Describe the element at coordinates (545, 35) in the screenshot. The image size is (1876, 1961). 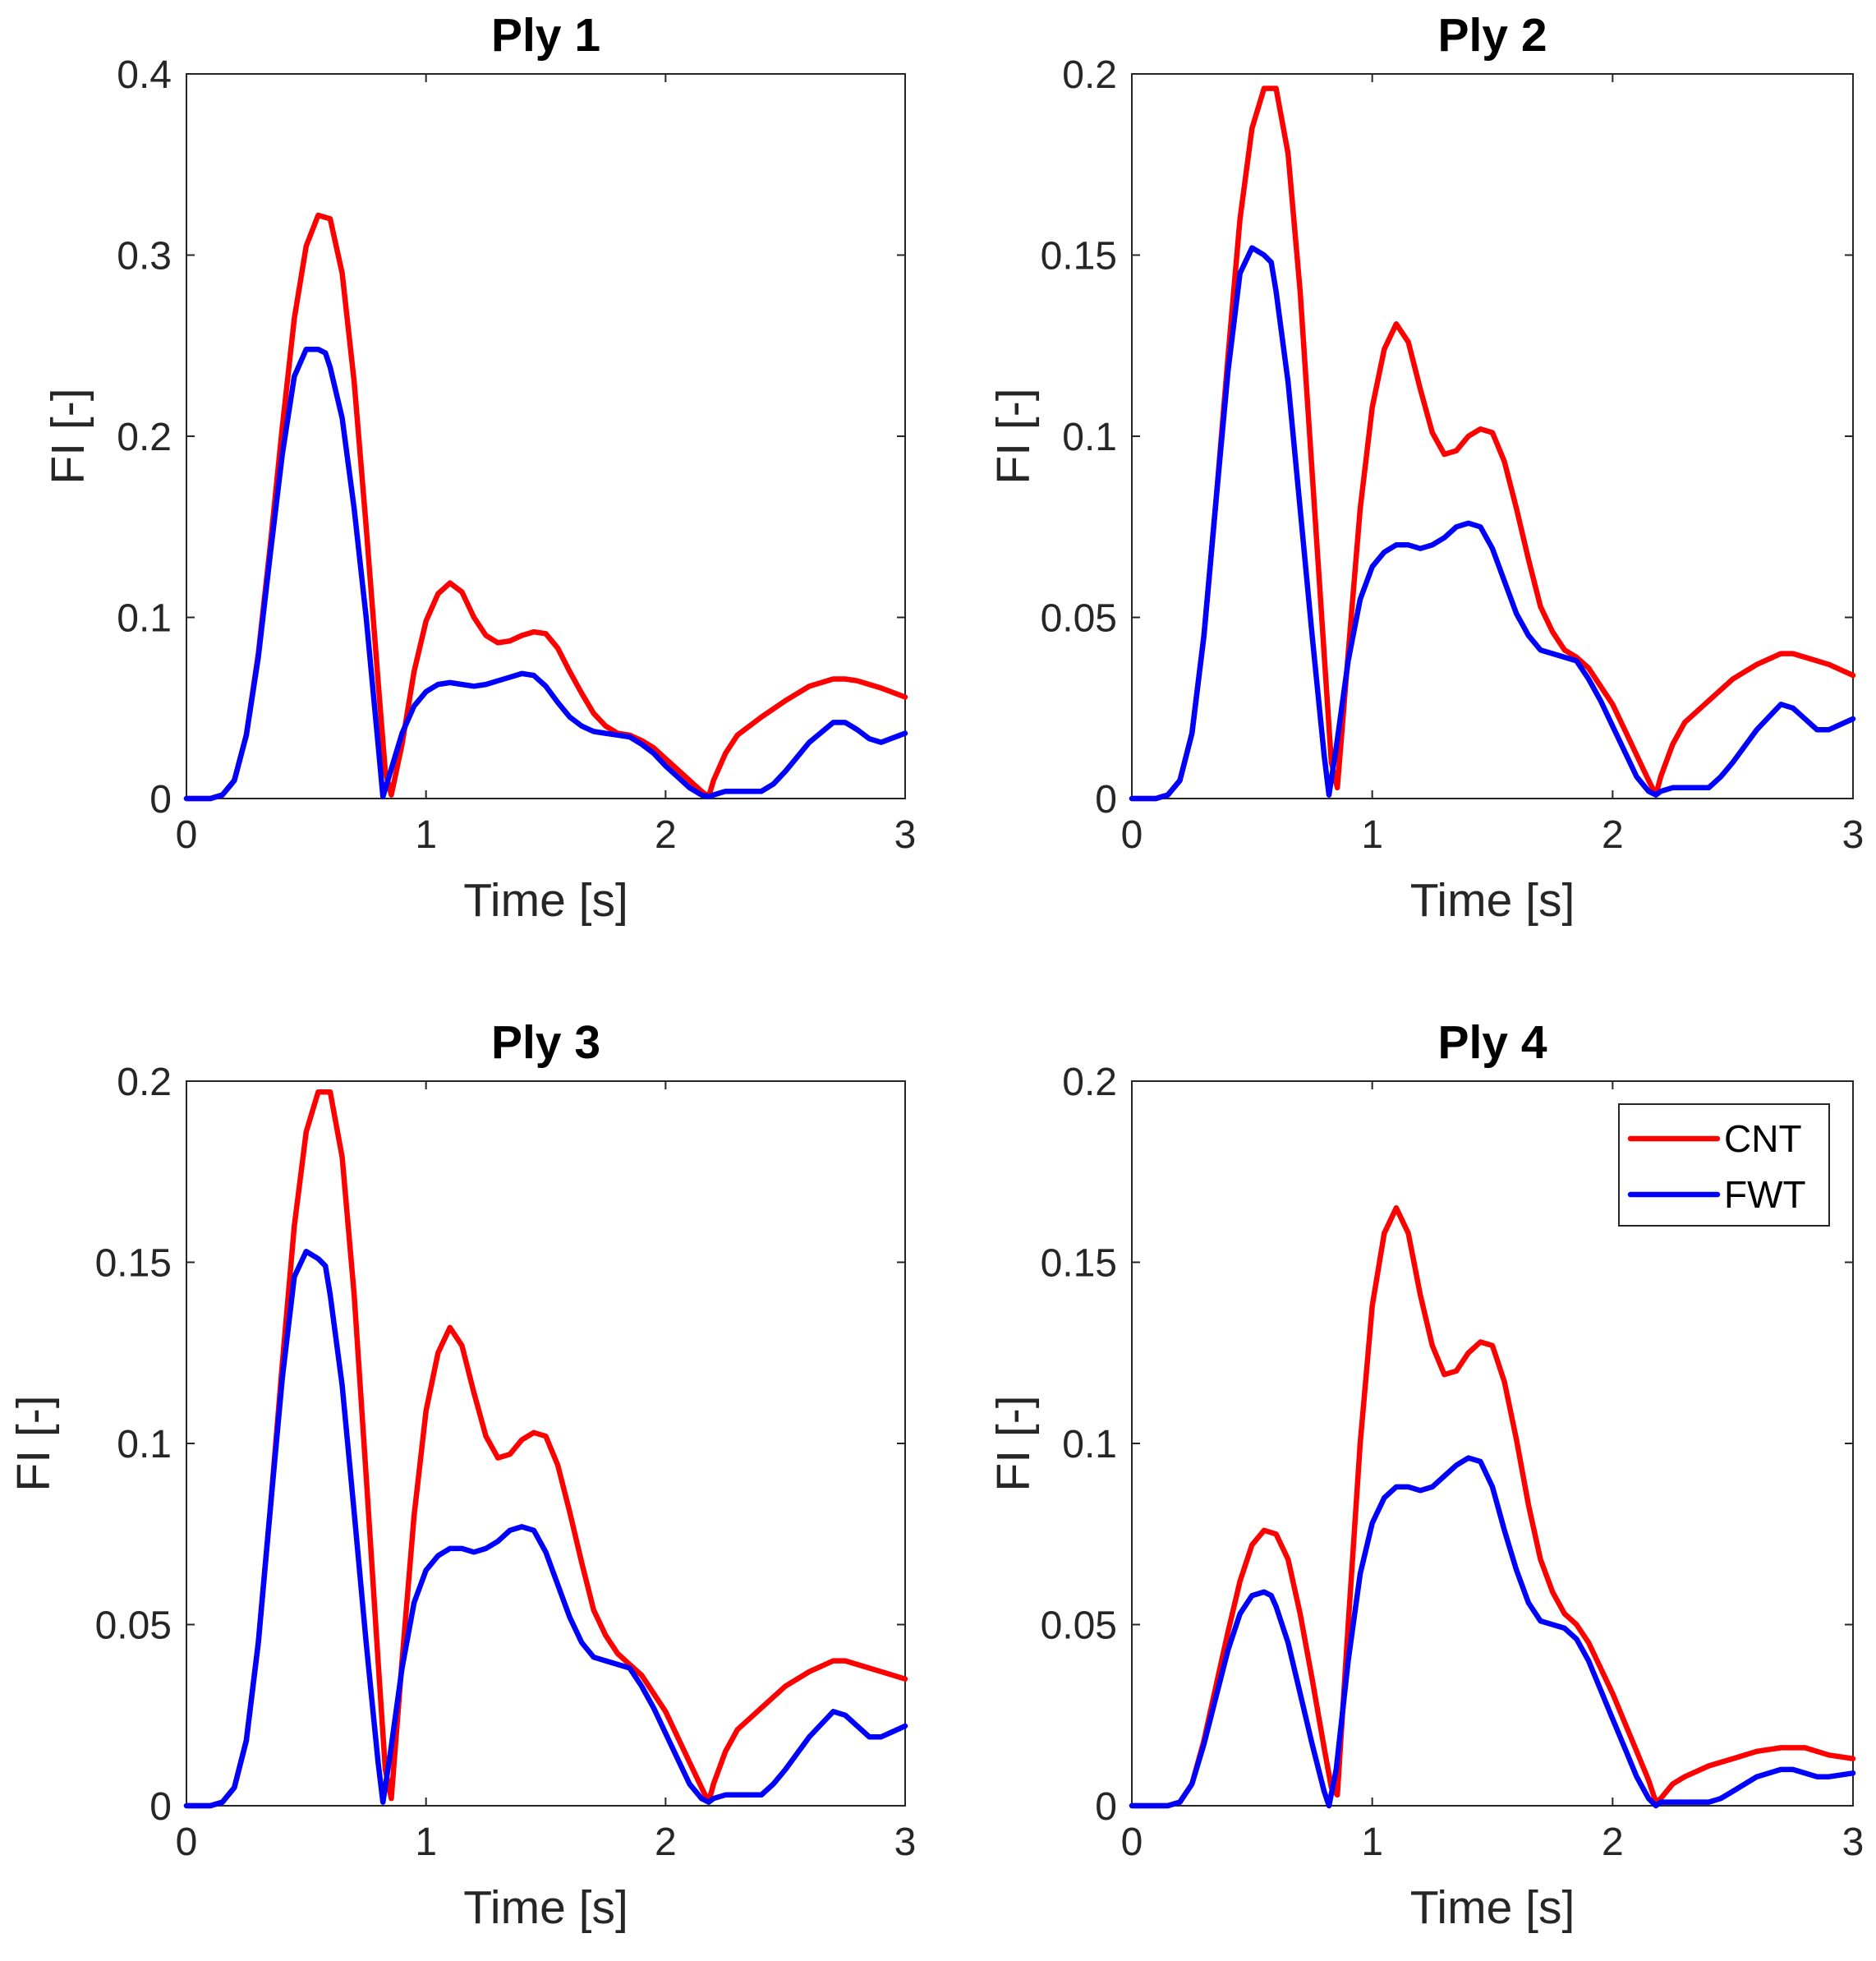
I see `chart-title-1: Ply 1` at that location.